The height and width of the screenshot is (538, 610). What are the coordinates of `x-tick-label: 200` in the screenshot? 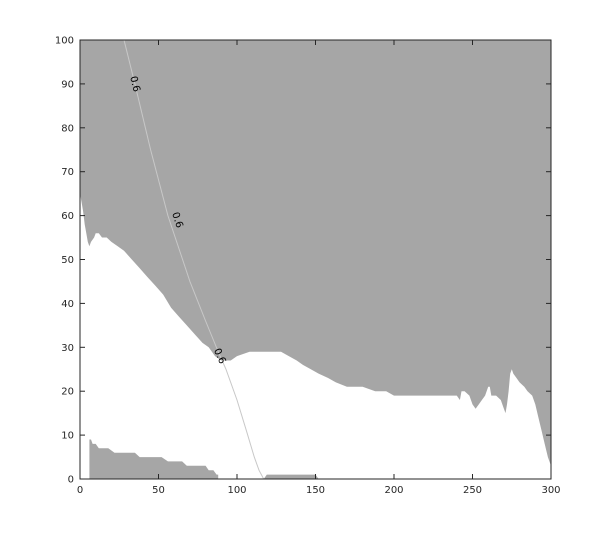 It's located at (393, 490).